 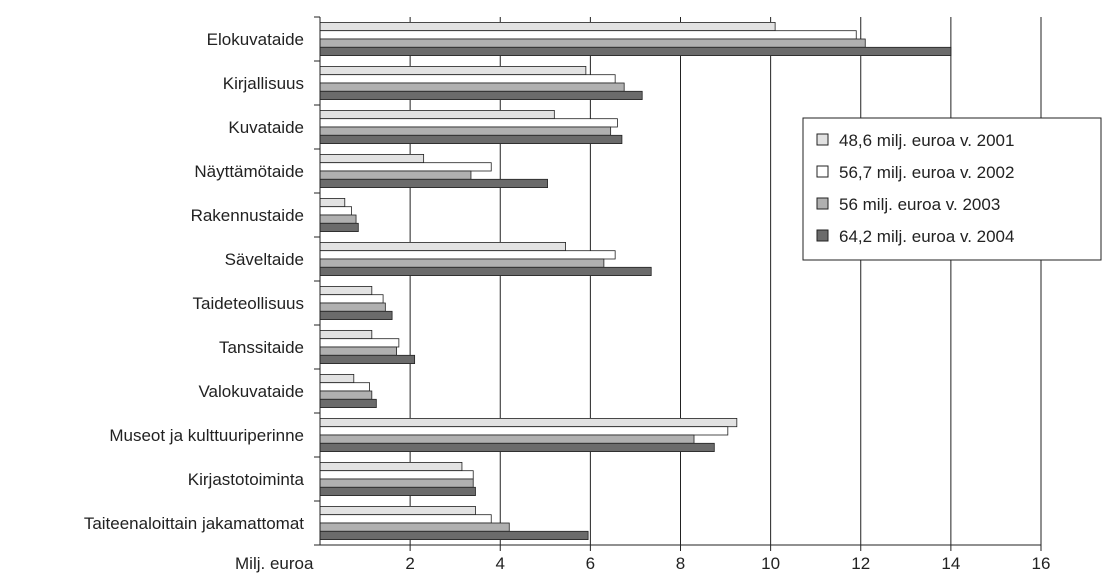 I want to click on legend-box, so click(x=952, y=189).